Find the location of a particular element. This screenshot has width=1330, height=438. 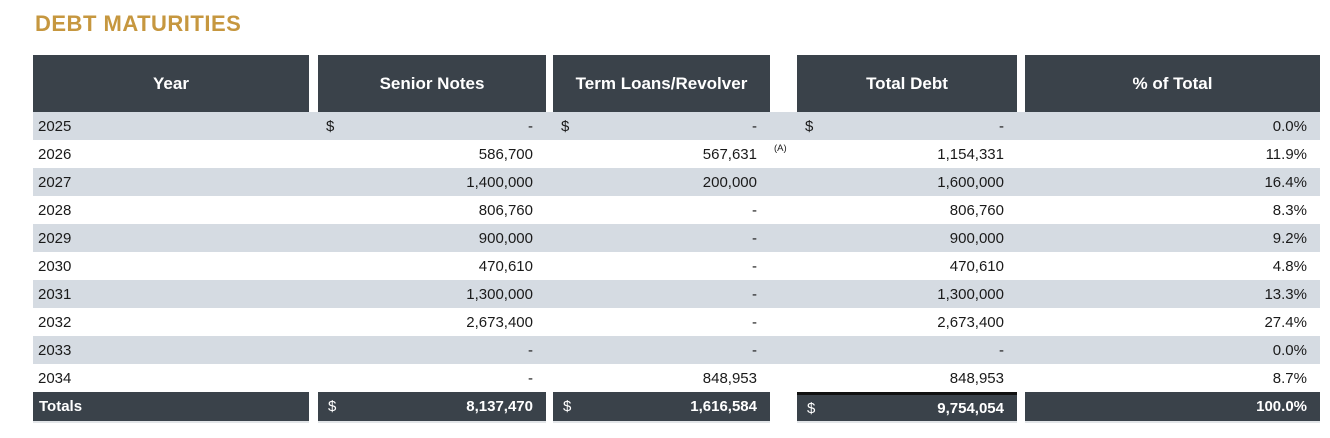

senior-notes-cell-value: 2,673,400 is located at coordinates (499, 322).